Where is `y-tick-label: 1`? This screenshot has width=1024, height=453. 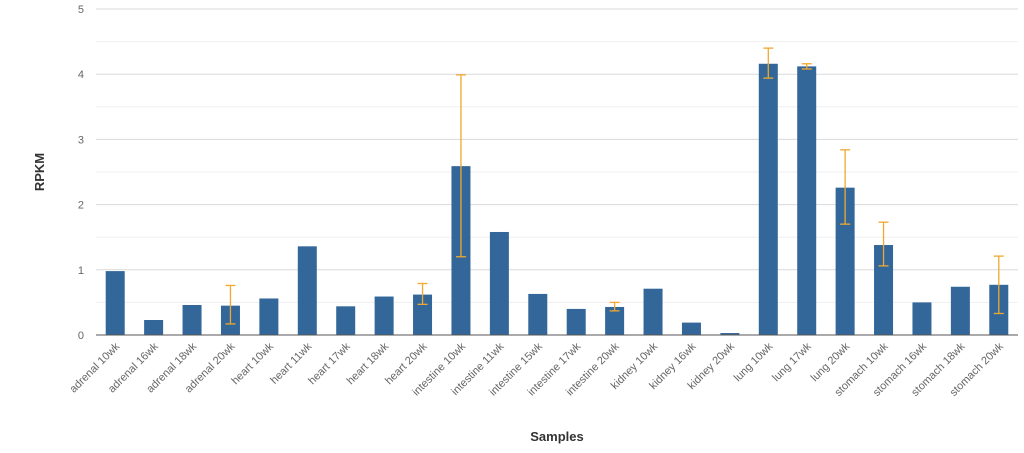
y-tick-label: 1 is located at coordinates (81, 271).